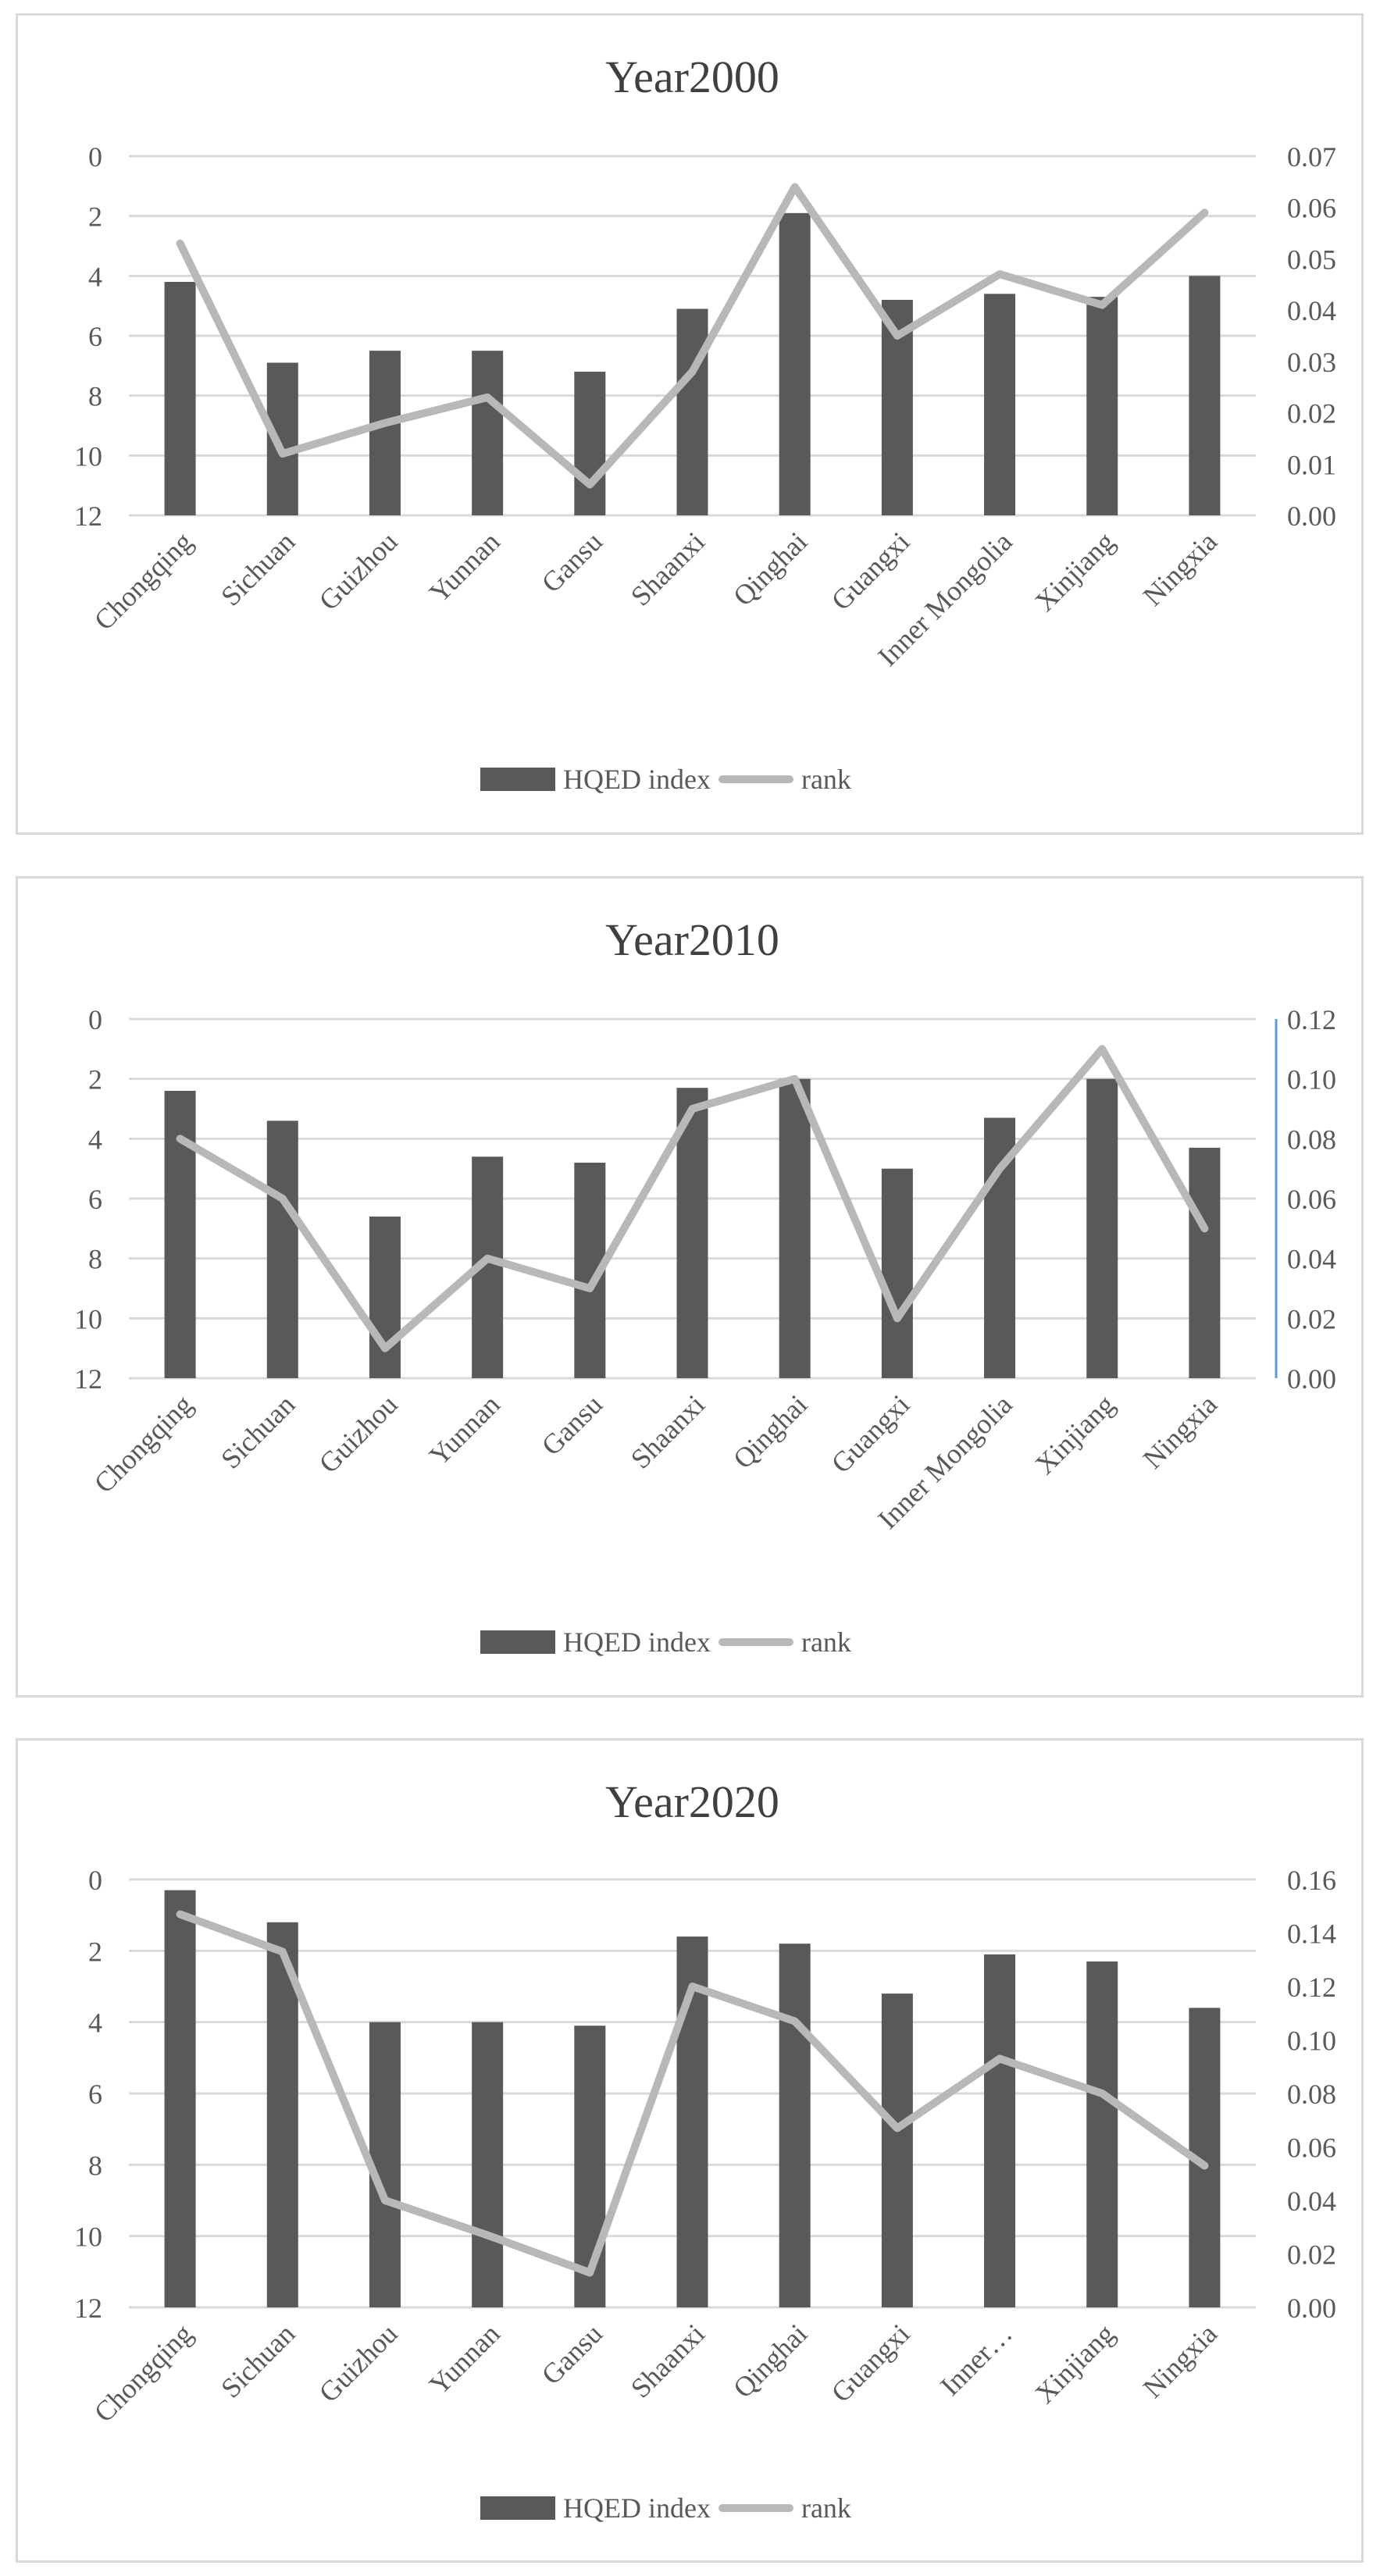  What do you see at coordinates (1311, 157) in the screenshot?
I see `right-tick-label: 0.07` at bounding box center [1311, 157].